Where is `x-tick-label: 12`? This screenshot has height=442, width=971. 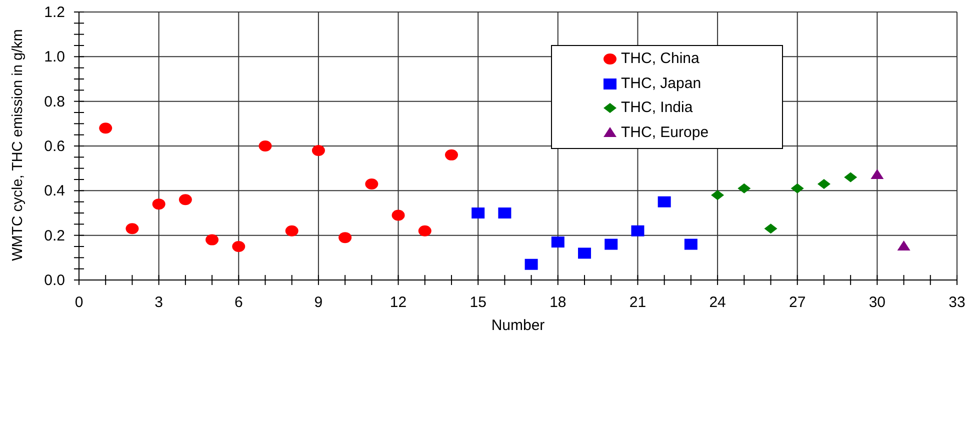 x-tick-label: 12 is located at coordinates (398, 302).